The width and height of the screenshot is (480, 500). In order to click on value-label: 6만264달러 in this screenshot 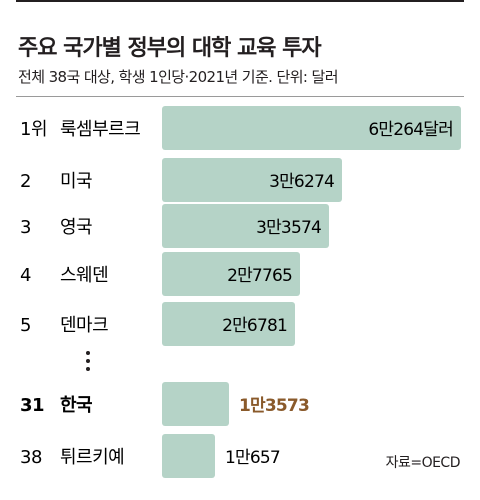, I will do `click(410, 130)`.